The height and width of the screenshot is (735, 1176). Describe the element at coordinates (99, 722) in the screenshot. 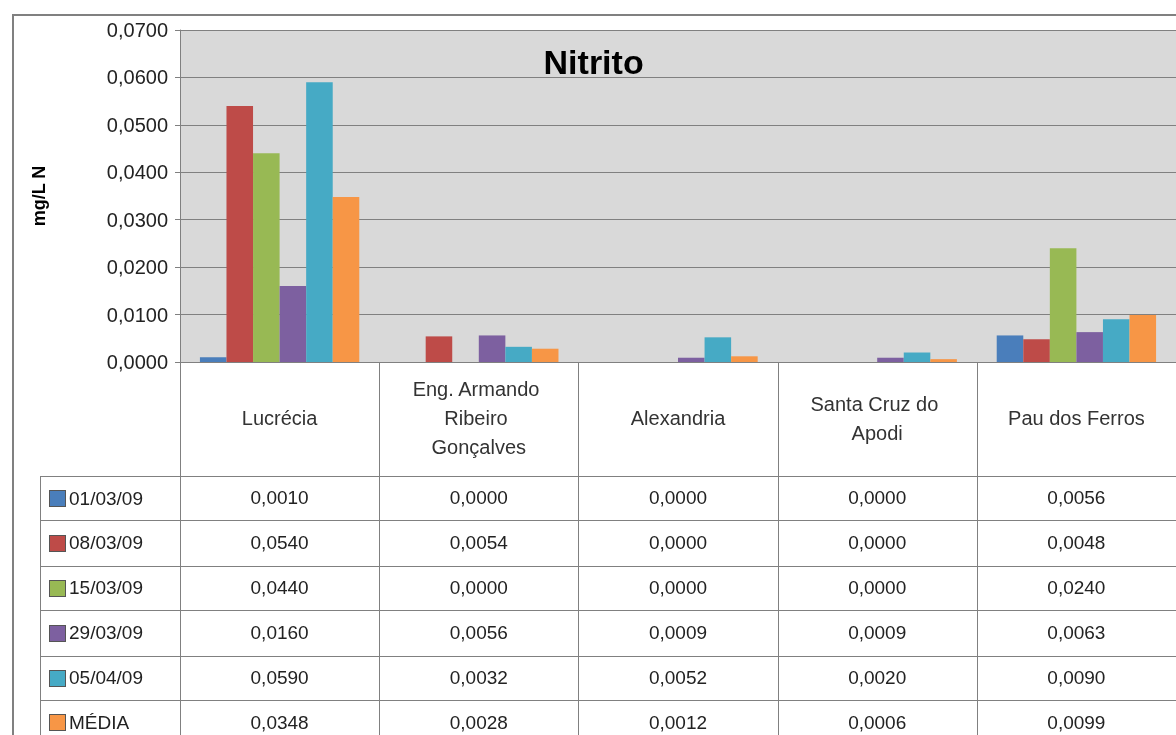

I see `legend-label: MÉDIA` at that location.